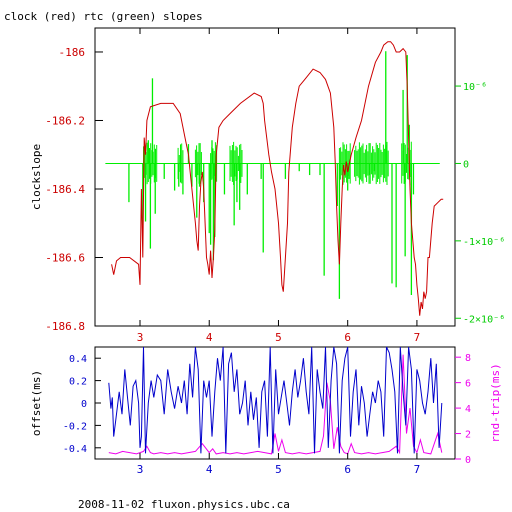  I want to click on bottom-y2-tick-label: 8, so click(468, 358).